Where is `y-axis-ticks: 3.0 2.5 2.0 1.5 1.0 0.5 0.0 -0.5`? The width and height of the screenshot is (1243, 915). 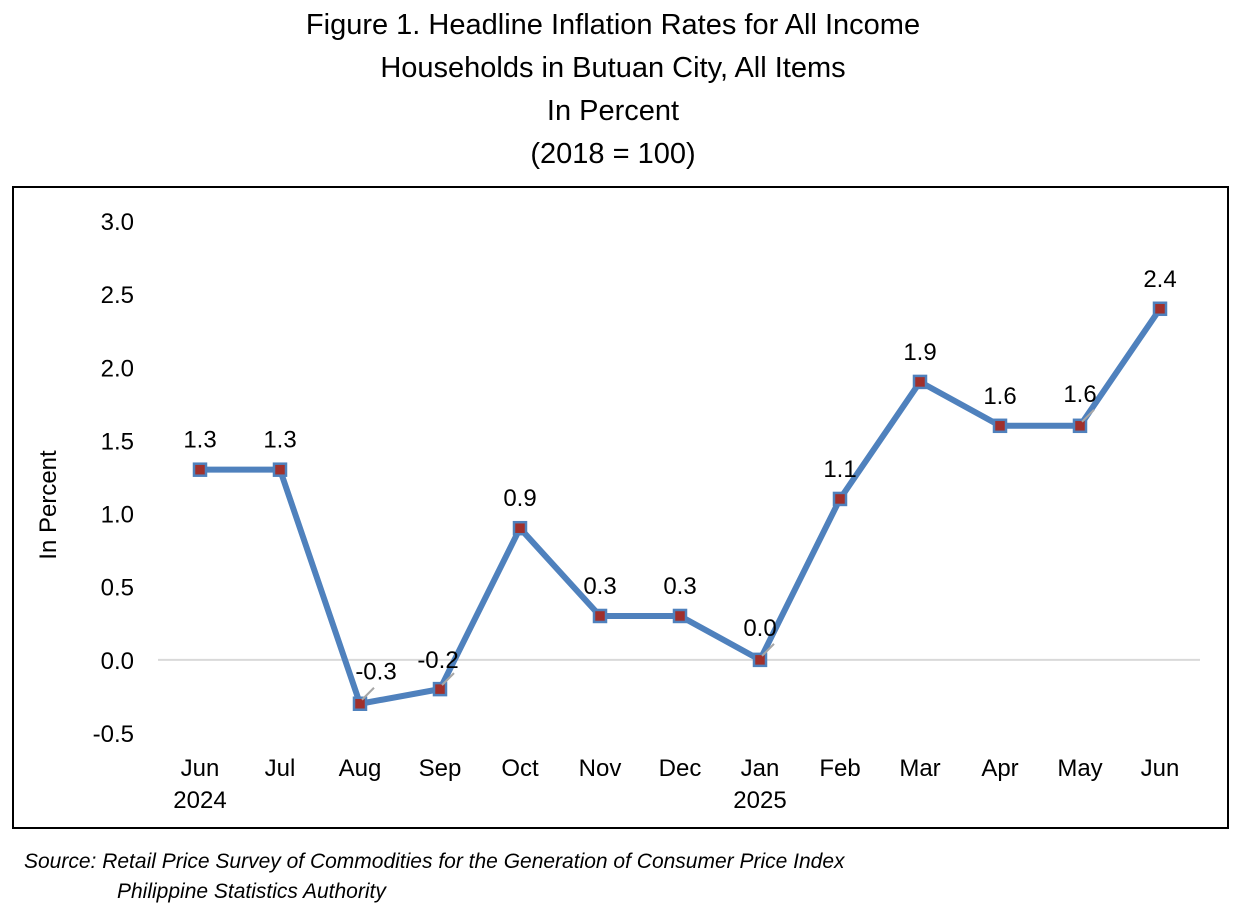 y-axis-ticks: 3.0 2.5 2.0 1.5 1.0 0.5 0.0 -0.5 is located at coordinates (113, 478).